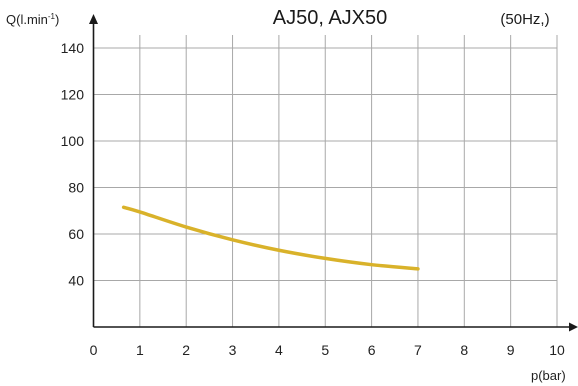 Image resolution: width=578 pixels, height=386 pixels. Describe the element at coordinates (372, 350) in the screenshot. I see `x-tick-label: 6` at that location.